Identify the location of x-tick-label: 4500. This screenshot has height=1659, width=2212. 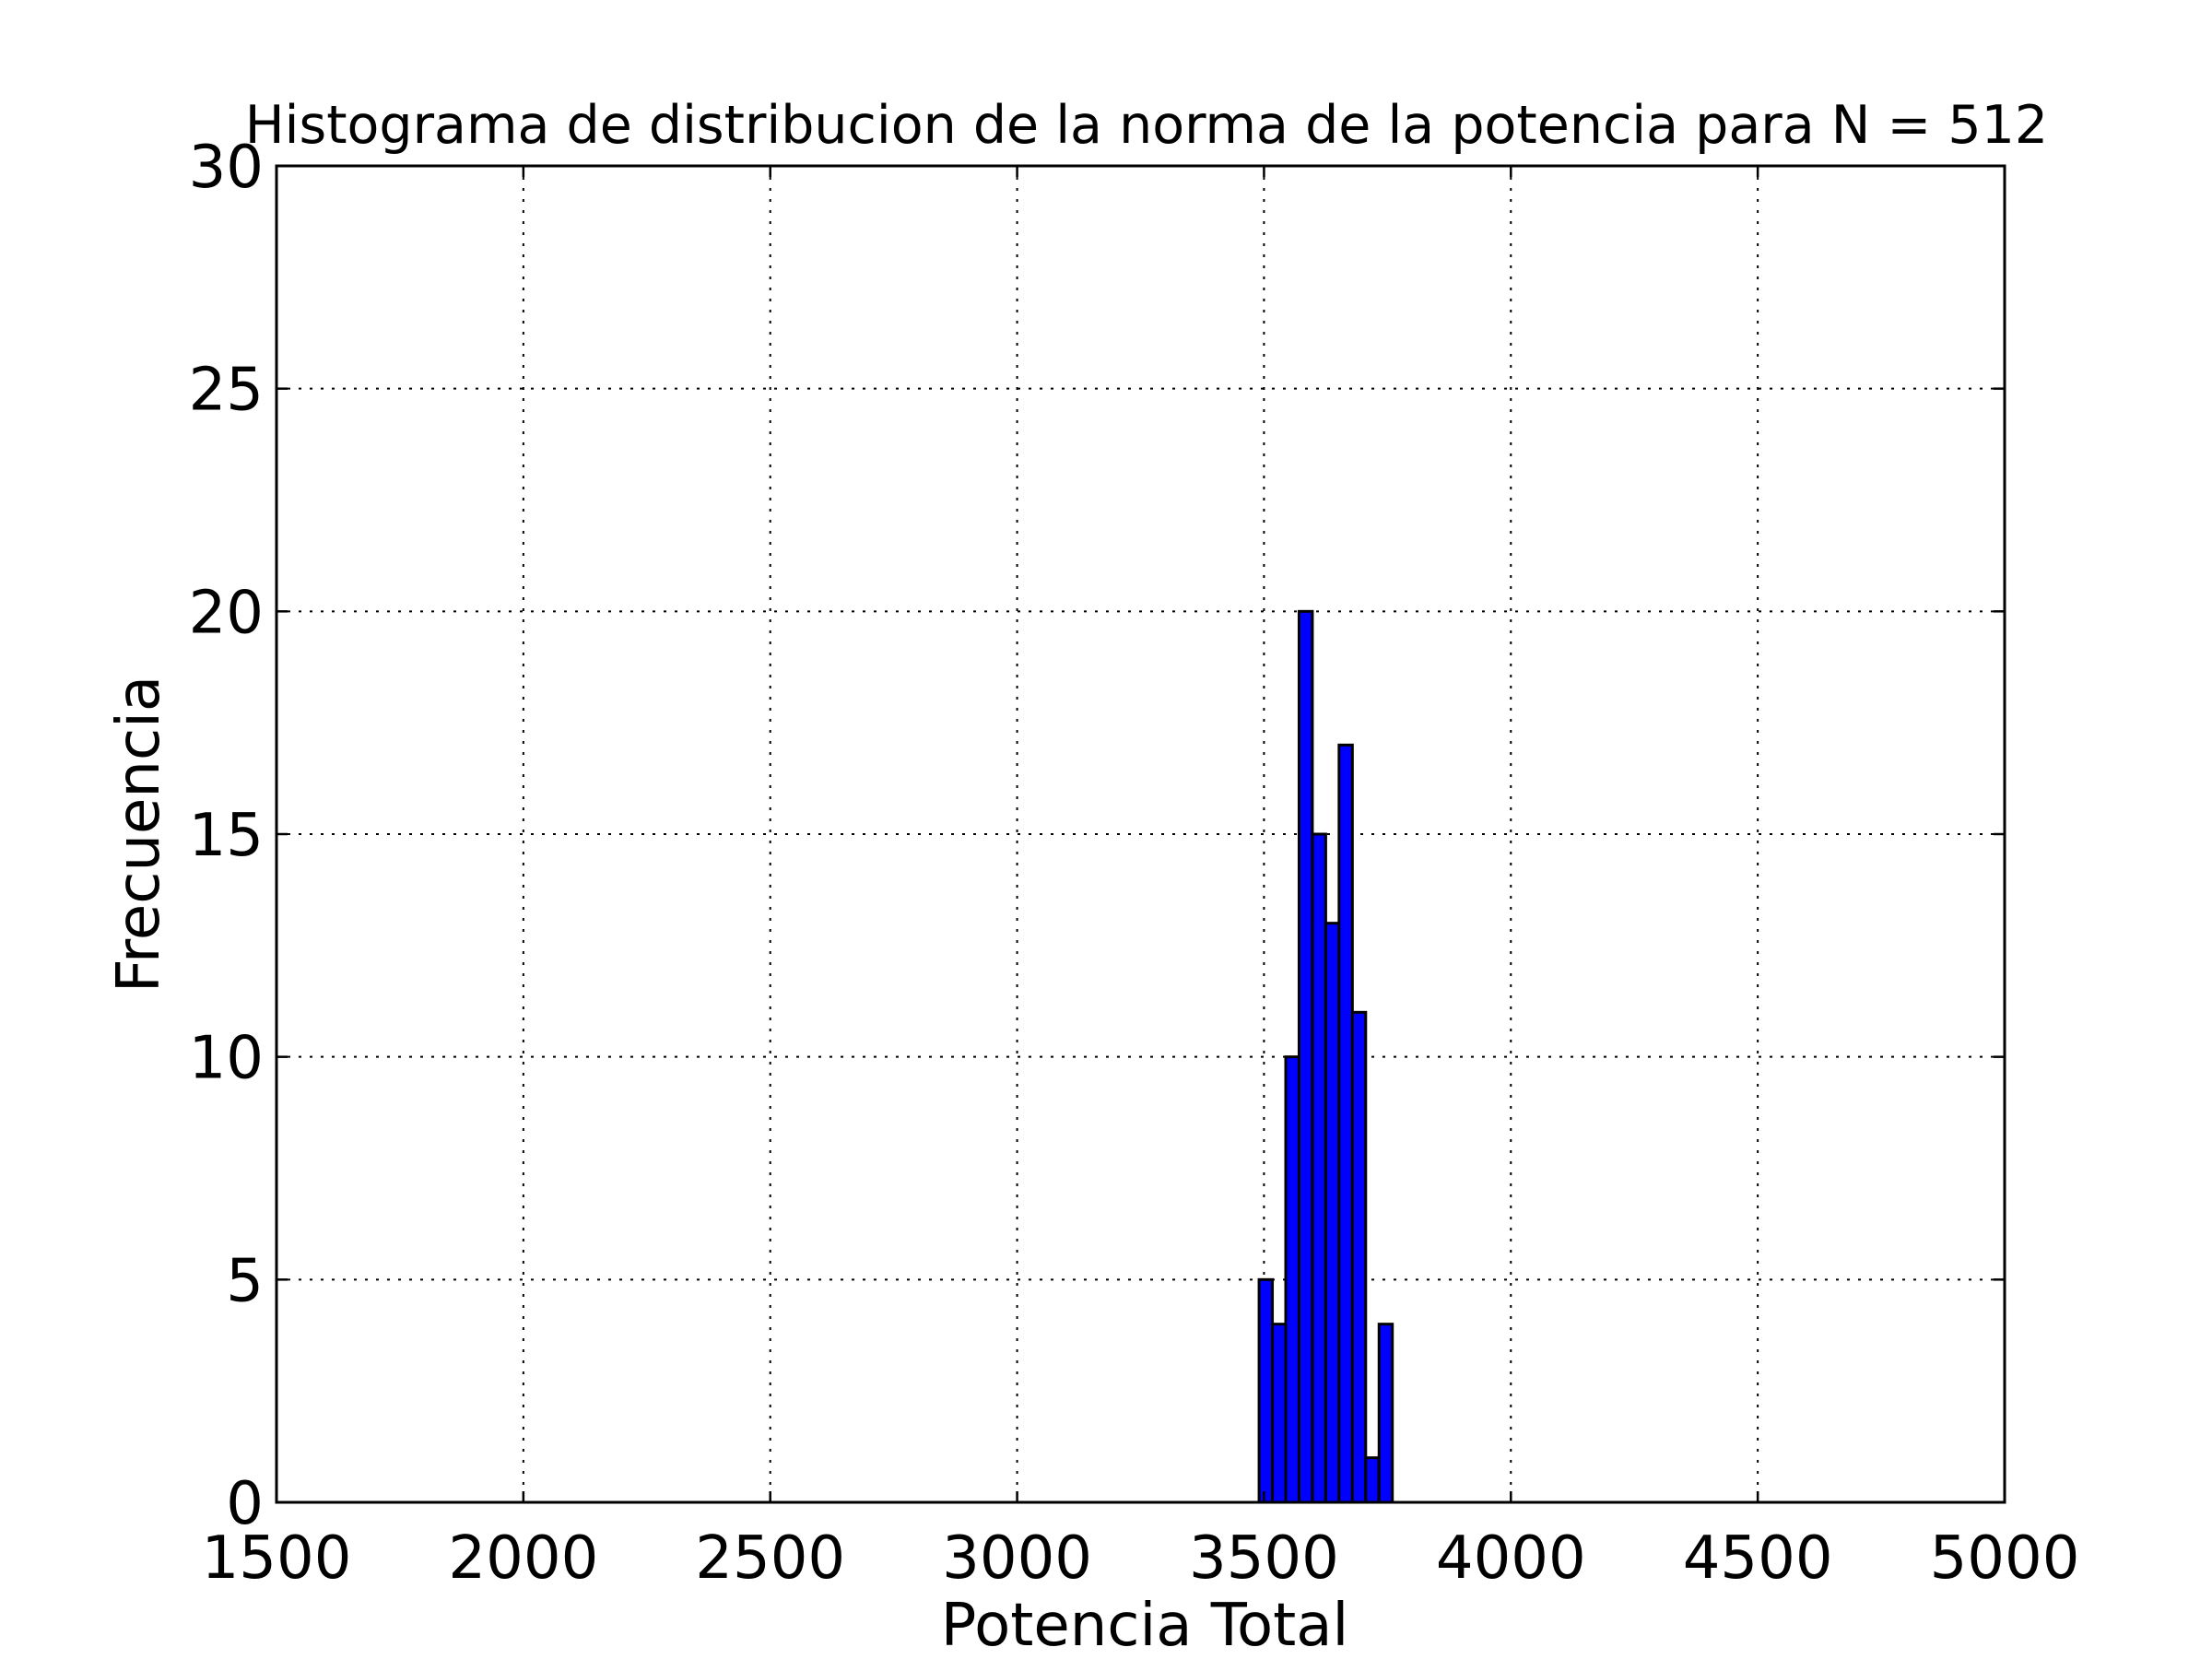
(1758, 1558).